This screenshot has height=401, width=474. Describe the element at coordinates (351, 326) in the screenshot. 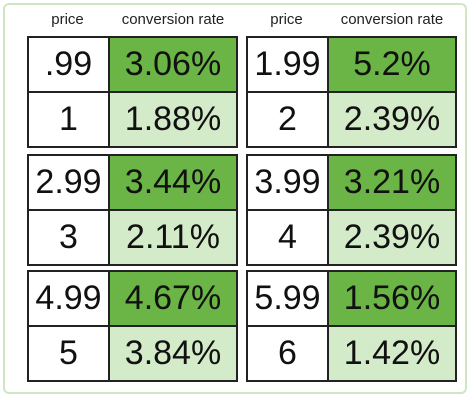

I see `block: 5.99 1.56% 6 1.42%` at that location.